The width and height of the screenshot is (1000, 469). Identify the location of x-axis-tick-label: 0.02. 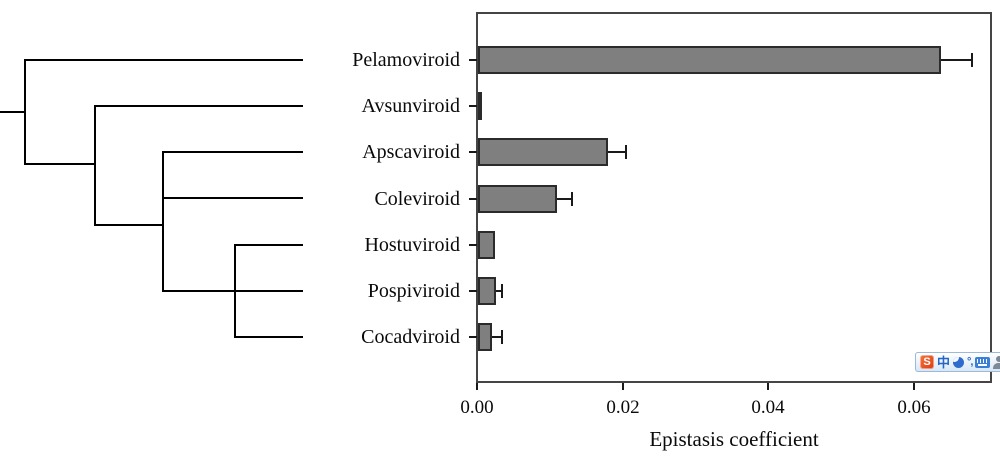
(623, 407).